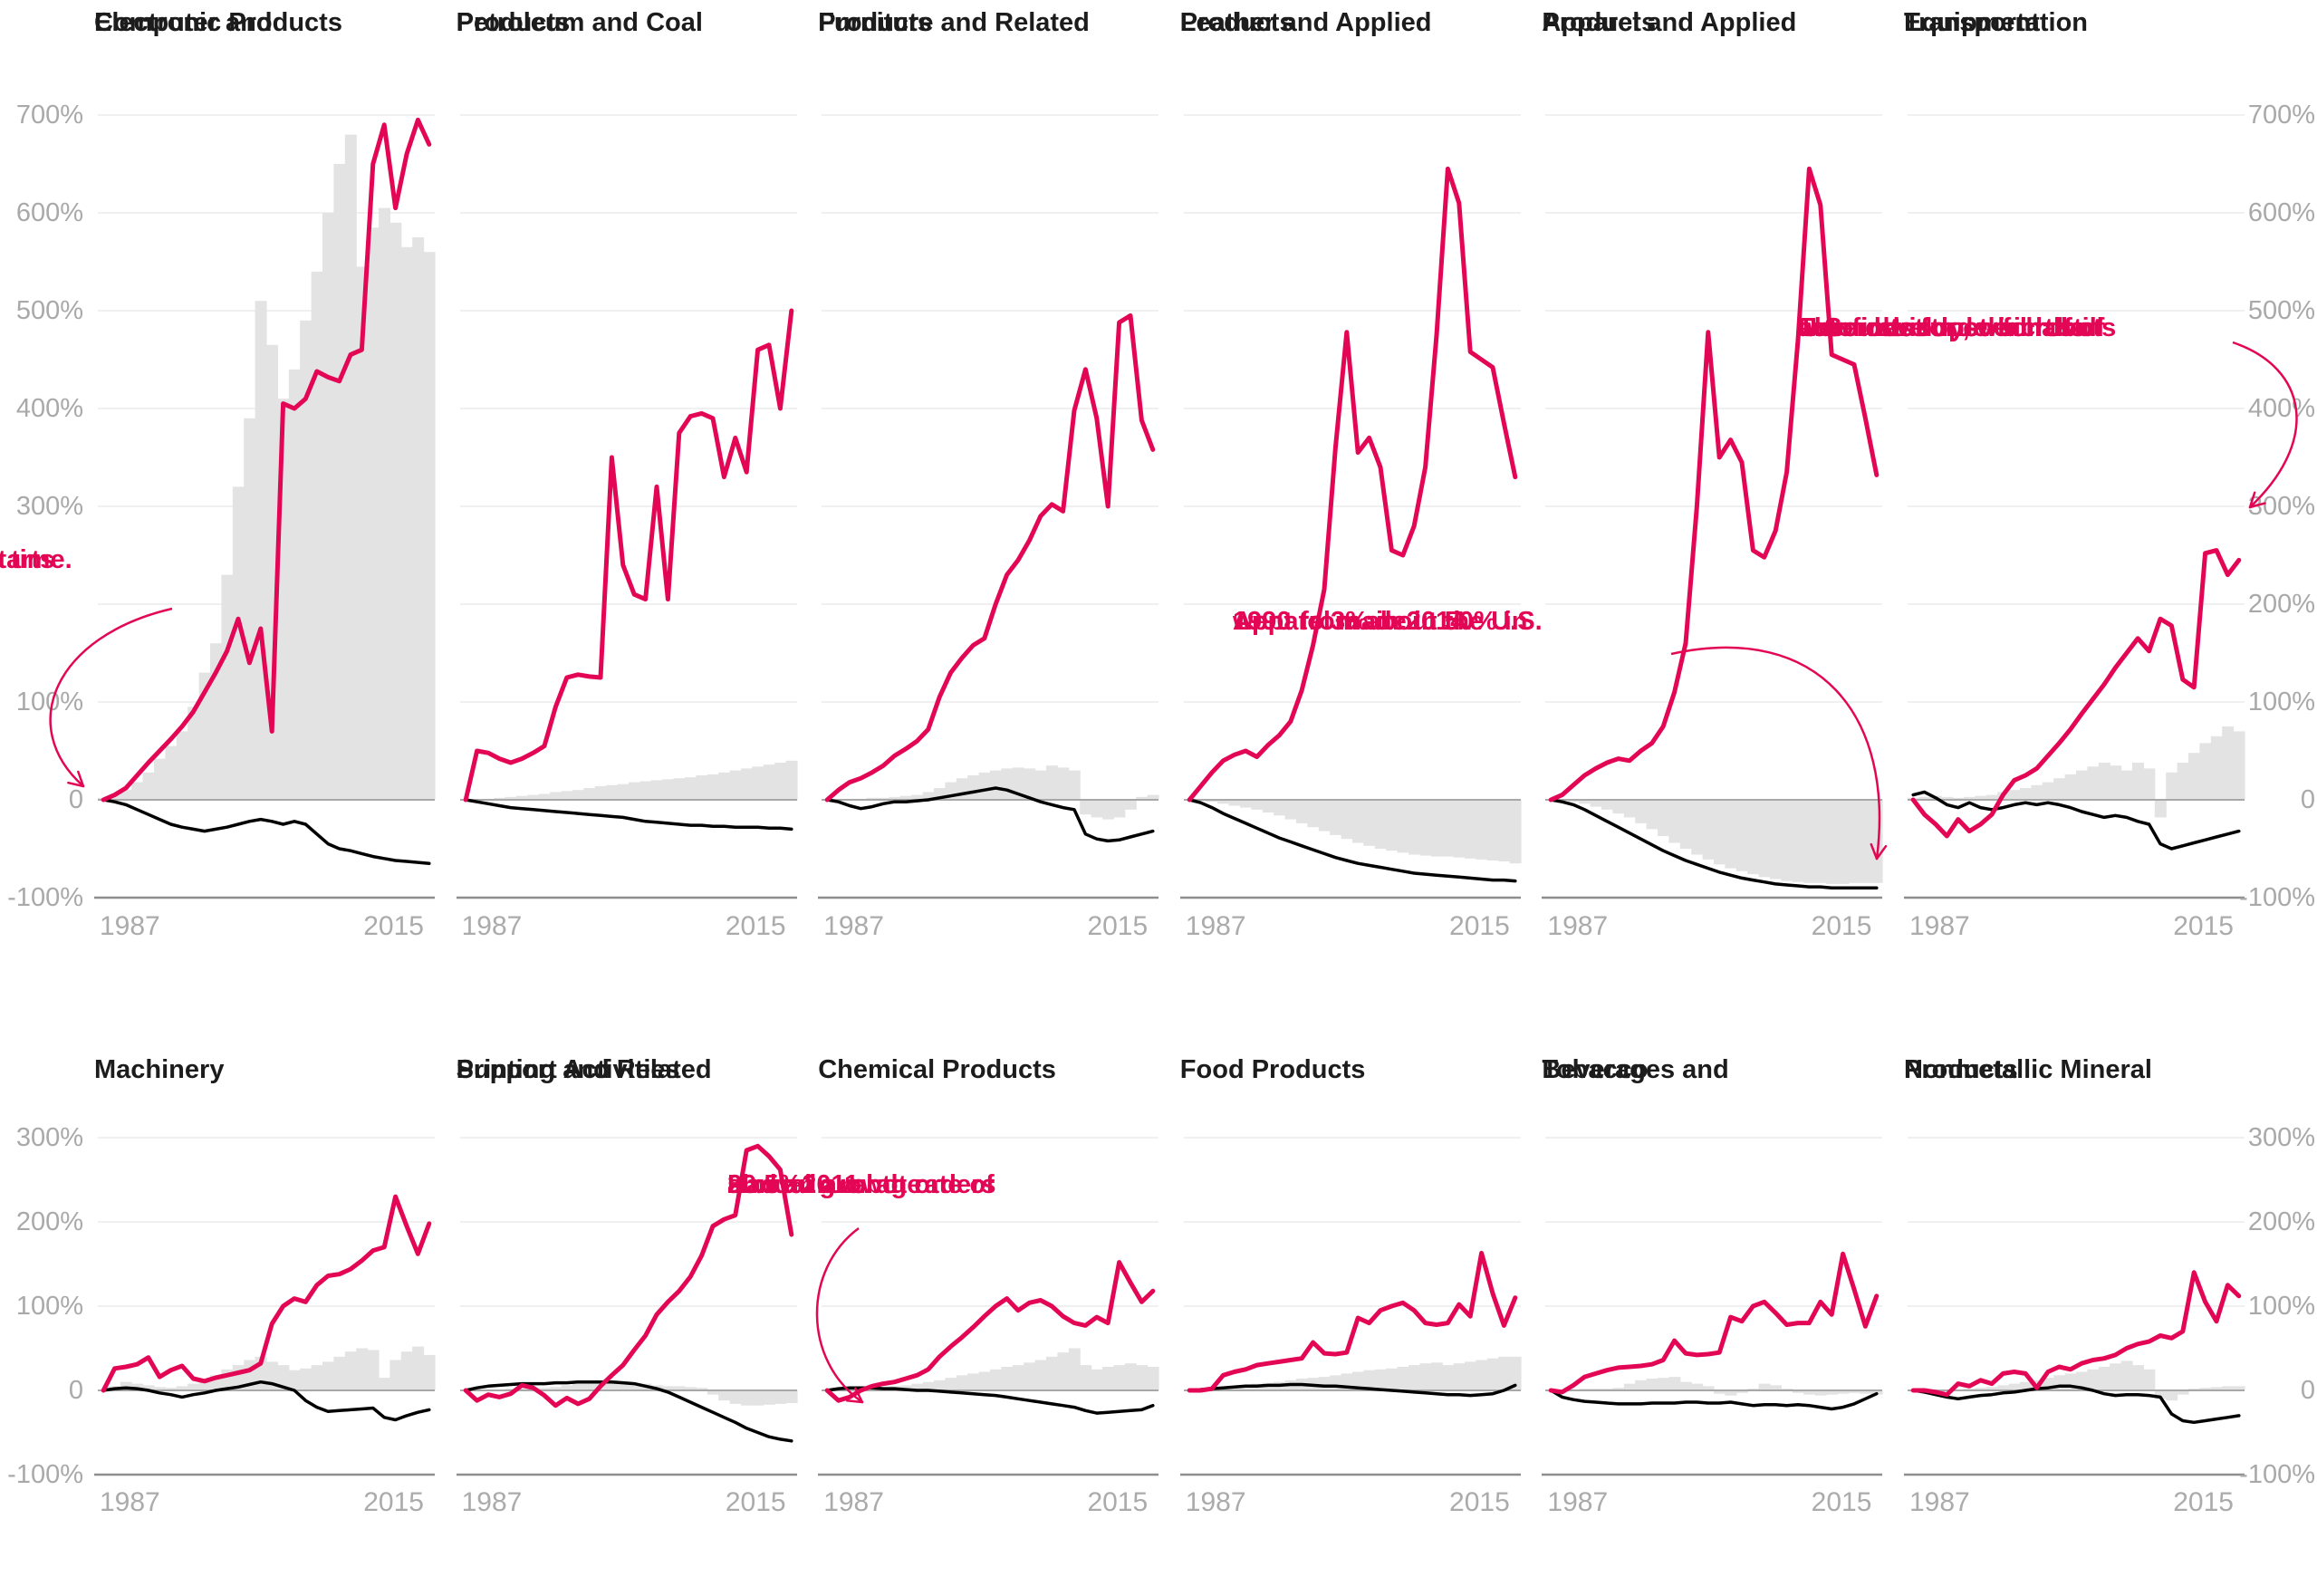  What do you see at coordinates (49, 408) in the screenshot?
I see `y-axis-label: 400%` at bounding box center [49, 408].